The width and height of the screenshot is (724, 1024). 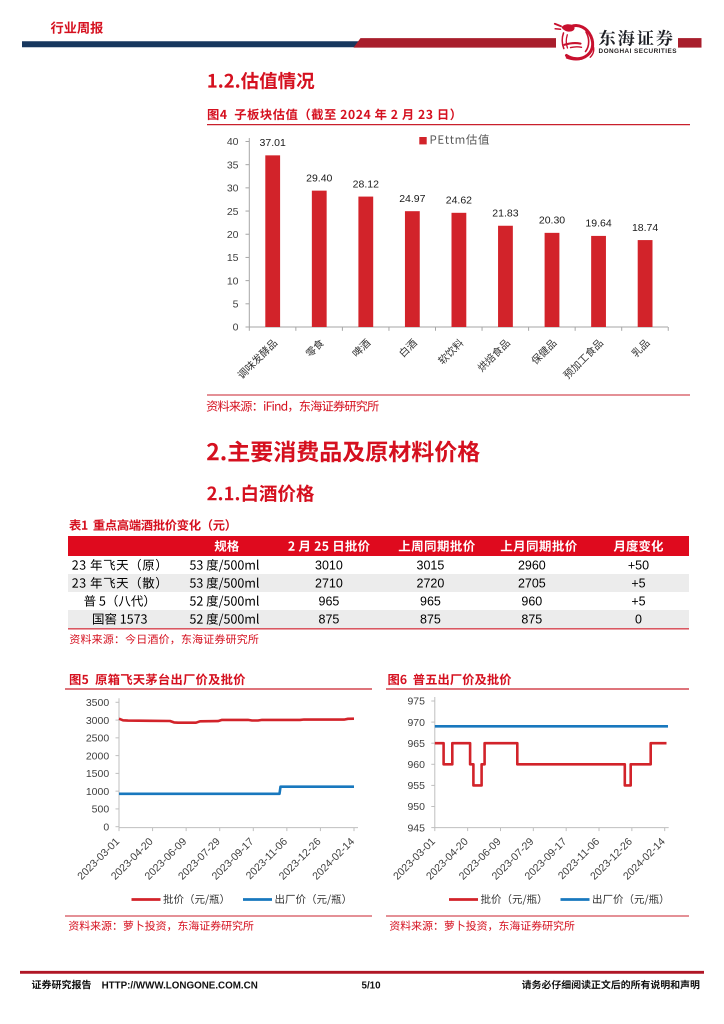 What do you see at coordinates (645, 228) in the screenshot?
I see `svg-text: 18.74` at bounding box center [645, 228].